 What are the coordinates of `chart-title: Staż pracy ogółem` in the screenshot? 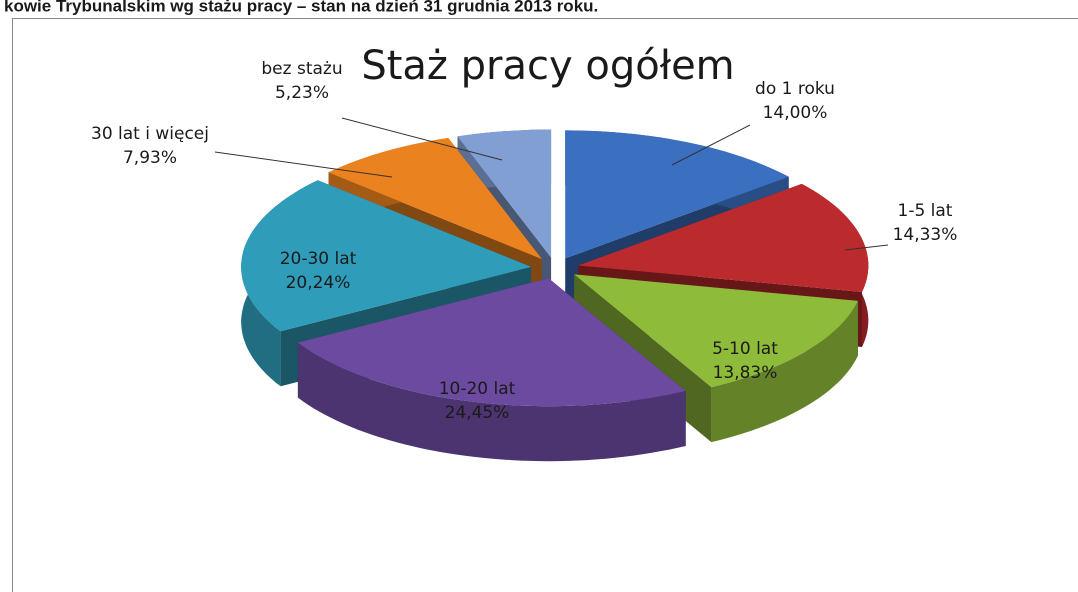 It's located at (547, 66).